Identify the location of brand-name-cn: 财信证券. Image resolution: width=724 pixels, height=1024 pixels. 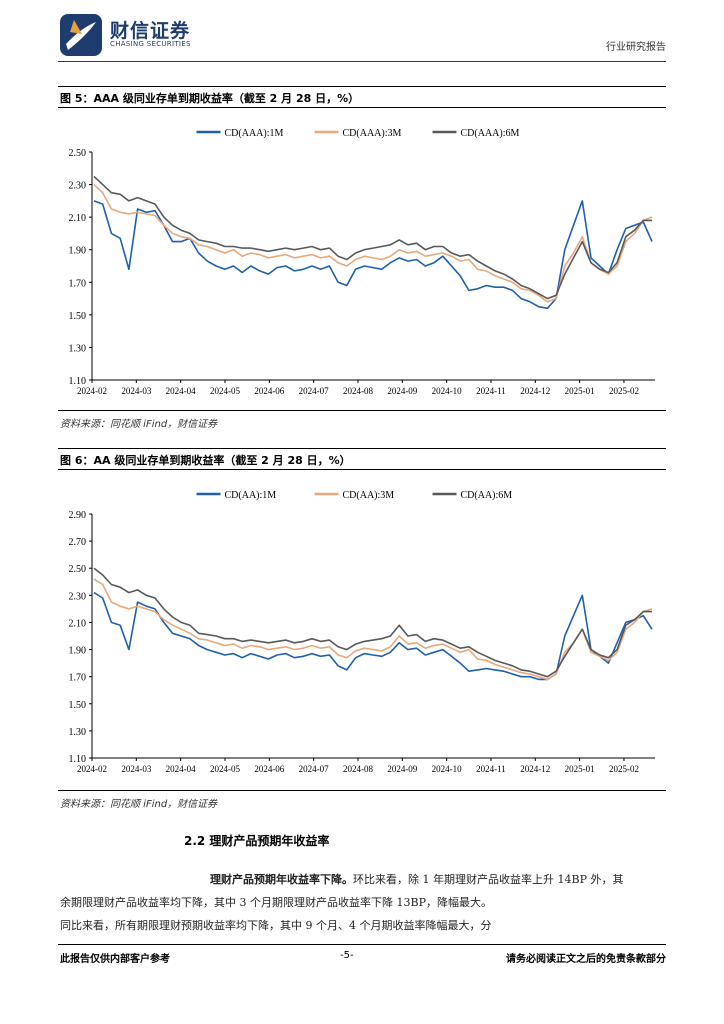
(150, 31).